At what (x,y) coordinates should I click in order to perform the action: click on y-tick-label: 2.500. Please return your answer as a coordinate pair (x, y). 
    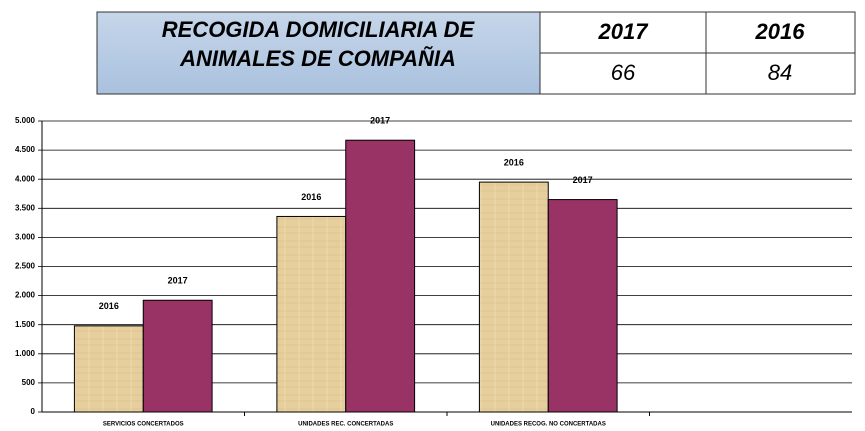
    Looking at the image, I should click on (25, 266).